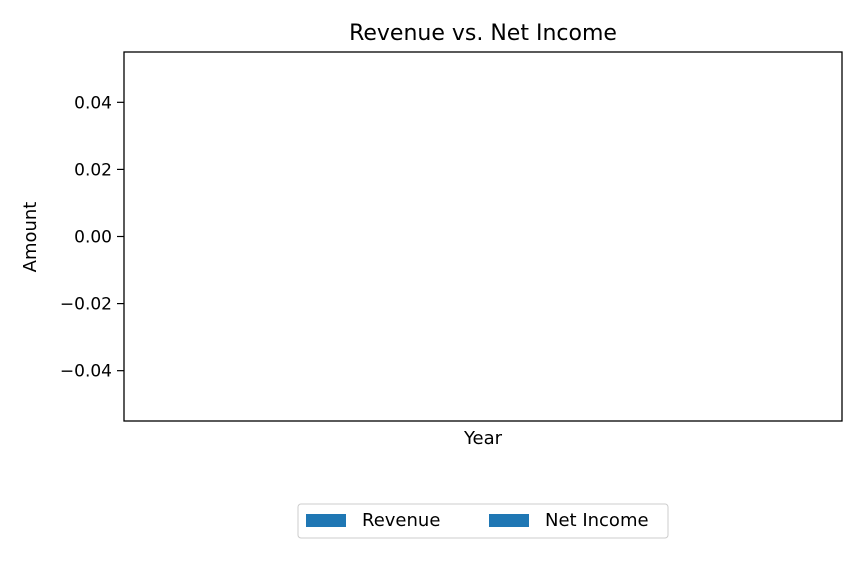  I want to click on x-axis-label: Year, so click(483, 438).